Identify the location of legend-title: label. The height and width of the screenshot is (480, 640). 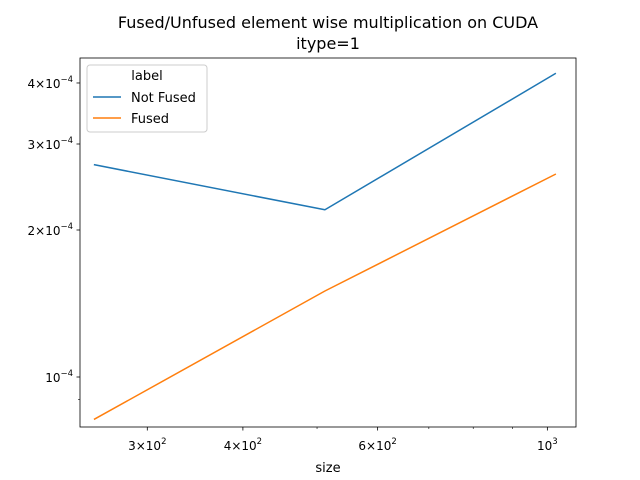
(146, 76).